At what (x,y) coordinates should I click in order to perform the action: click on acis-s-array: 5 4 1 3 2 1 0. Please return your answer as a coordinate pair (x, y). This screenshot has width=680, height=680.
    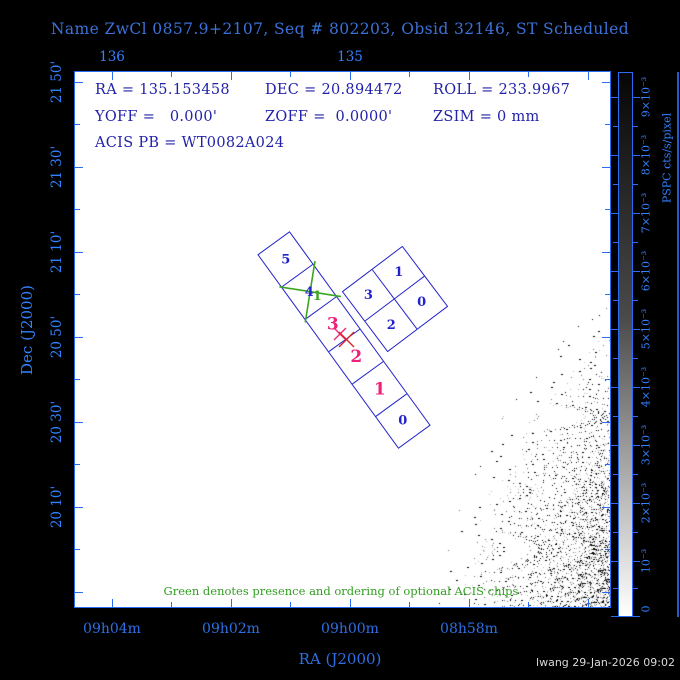
    Looking at the image, I should click on (344, 340).